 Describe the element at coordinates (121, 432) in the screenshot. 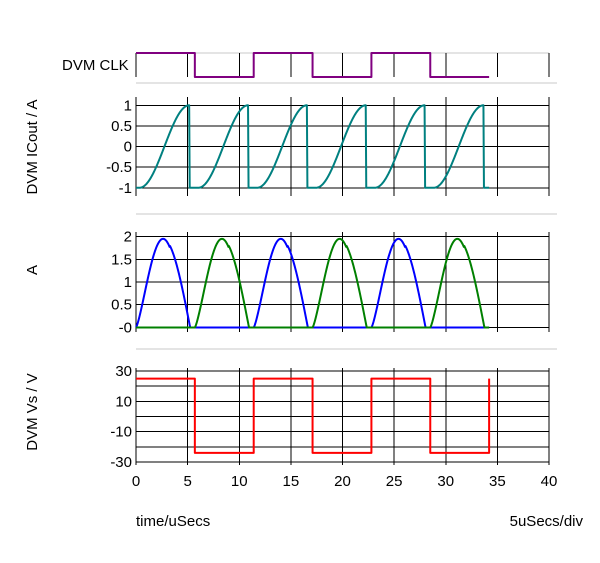

I see `y-tick-label: -10` at that location.